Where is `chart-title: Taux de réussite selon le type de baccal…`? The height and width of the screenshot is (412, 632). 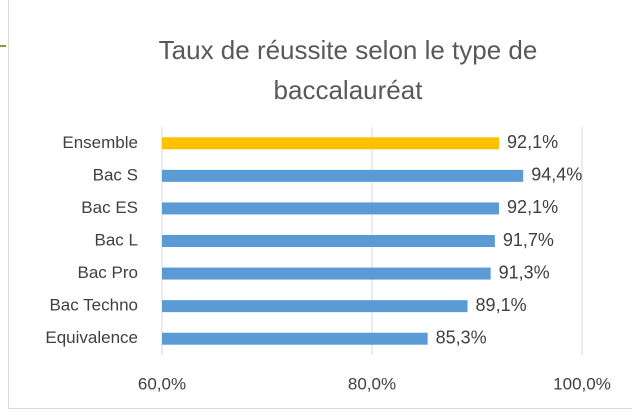
chart-title: Taux de réussite selon le type de baccal… is located at coordinates (348, 70).